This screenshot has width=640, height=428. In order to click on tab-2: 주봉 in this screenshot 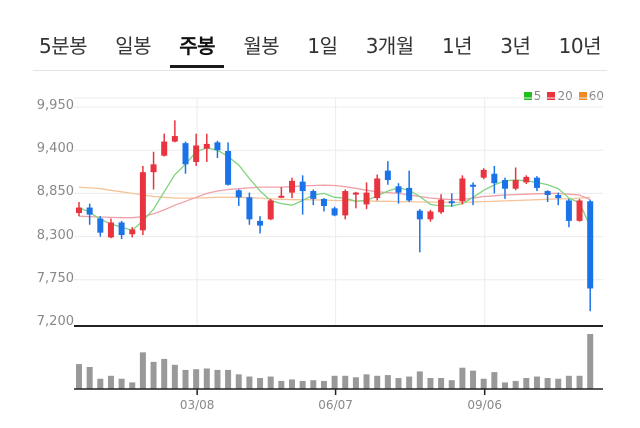, I will do `click(197, 47)`.